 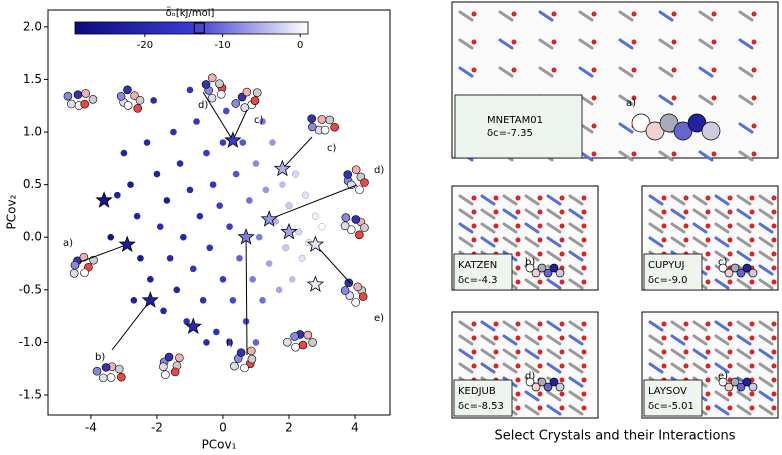 I want to click on colorbar-label: δ̃ₒ[kJ/mol], so click(x=190, y=12).